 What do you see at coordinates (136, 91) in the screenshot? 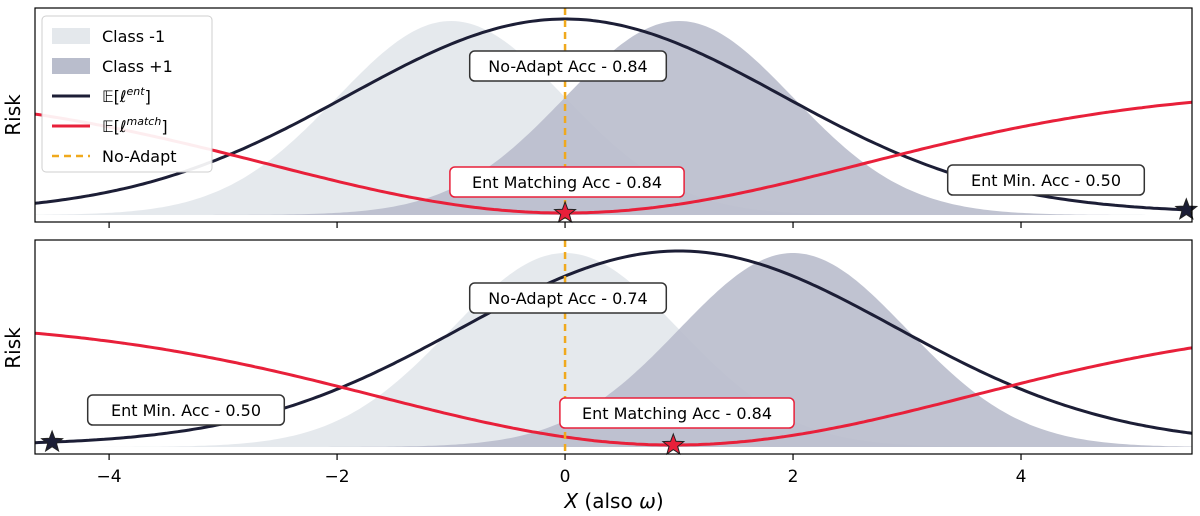
I see `legend-label-sup: ent` at bounding box center [136, 91].